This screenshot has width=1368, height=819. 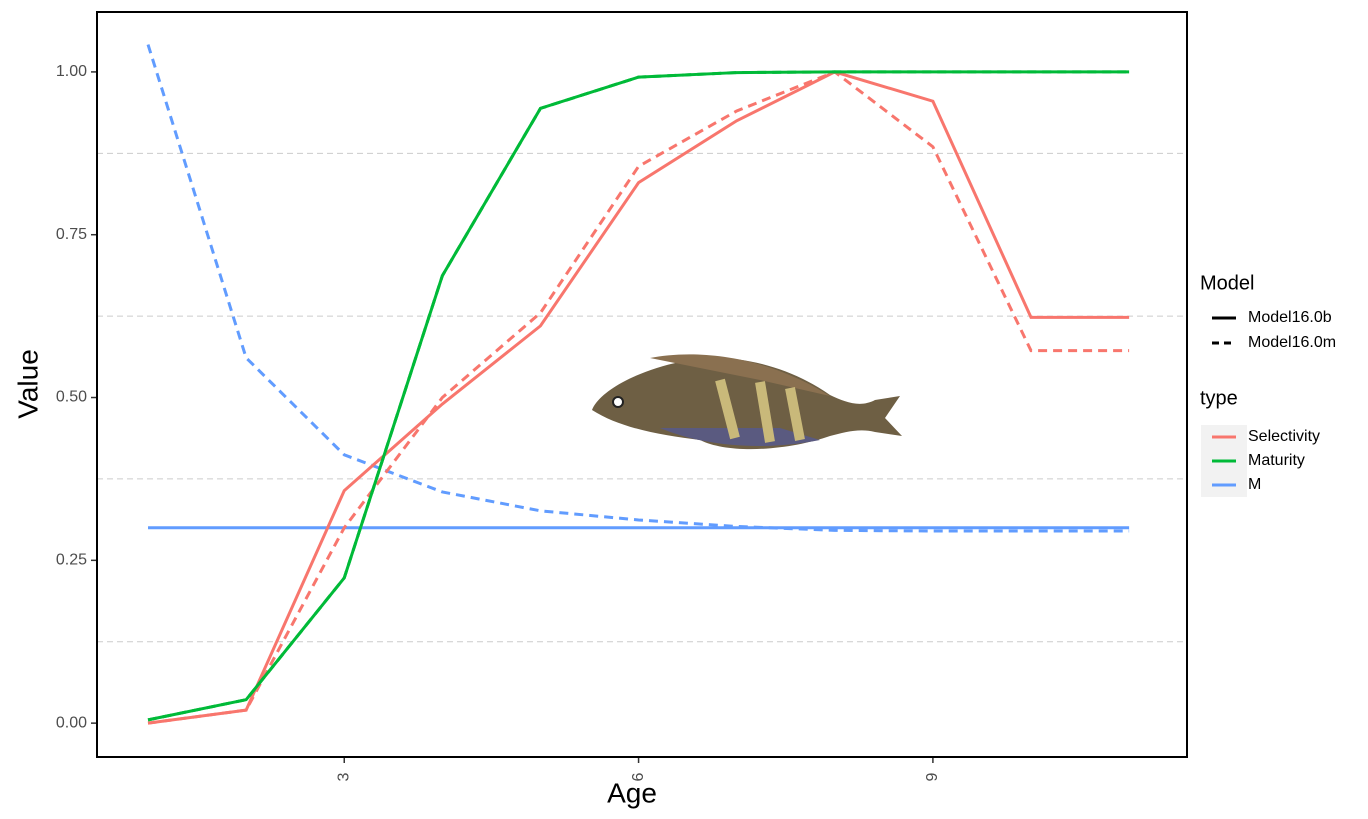 I want to click on y-tick-label: 0.00, so click(x=71, y=722).